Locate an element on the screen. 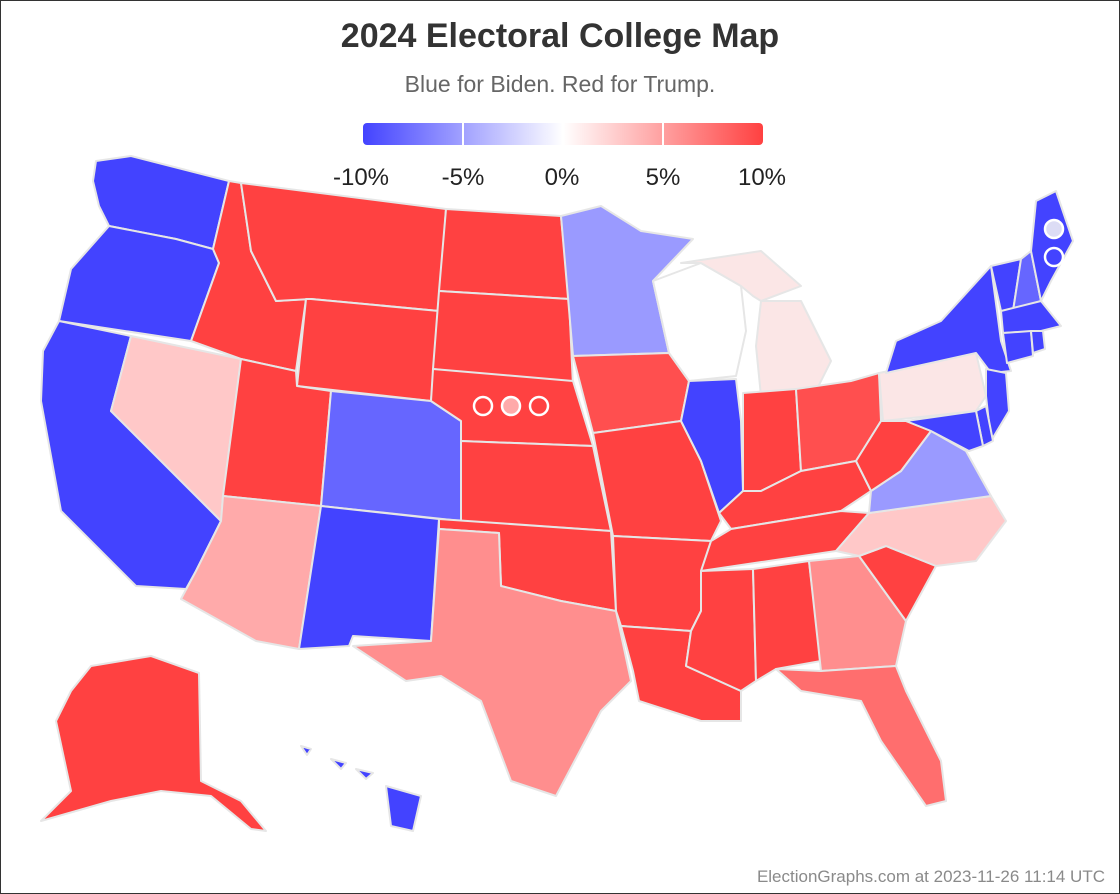  state-ME is located at coordinates (1052, 246).